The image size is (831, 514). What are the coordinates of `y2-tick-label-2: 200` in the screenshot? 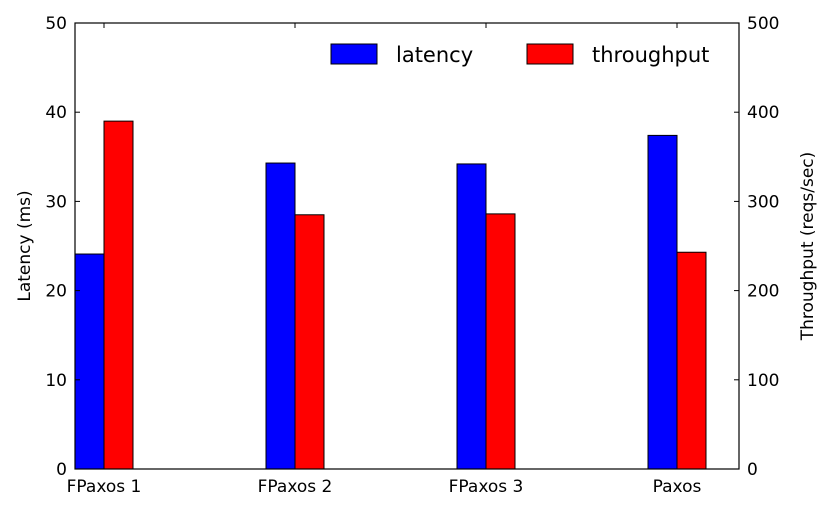 It's located at (763, 292).